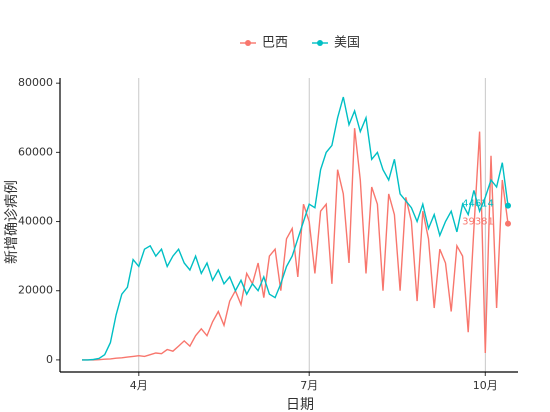  Describe the element at coordinates (485, 385) in the screenshot. I see `x-tick-label: 10月` at that location.